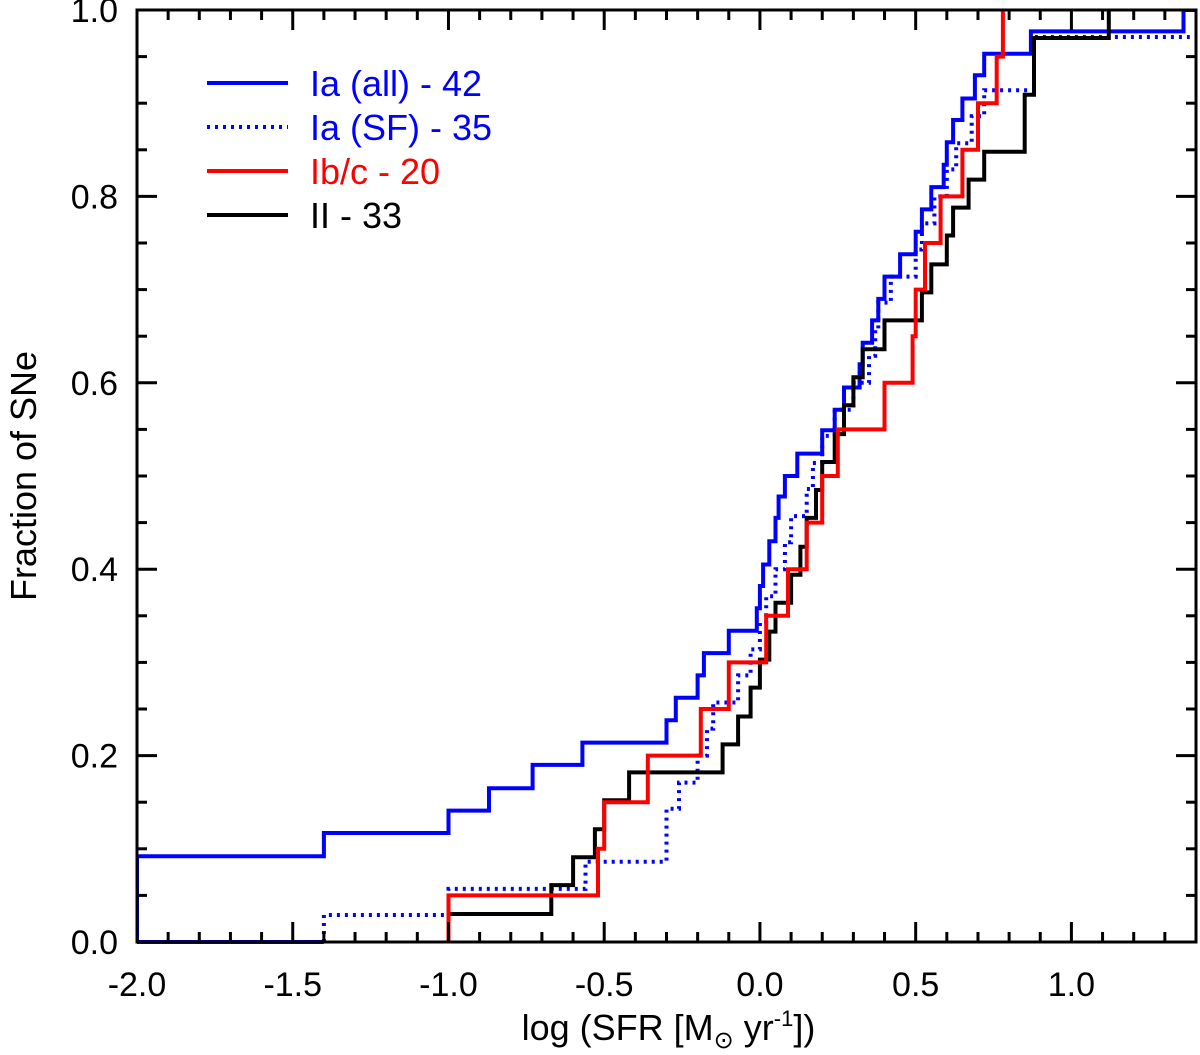 The width and height of the screenshot is (1200, 1055). What do you see at coordinates (94, 481) in the screenshot?
I see `y-tick-labels: 0.0 0.2 0.4 0.6 0.8 1.0` at bounding box center [94, 481].